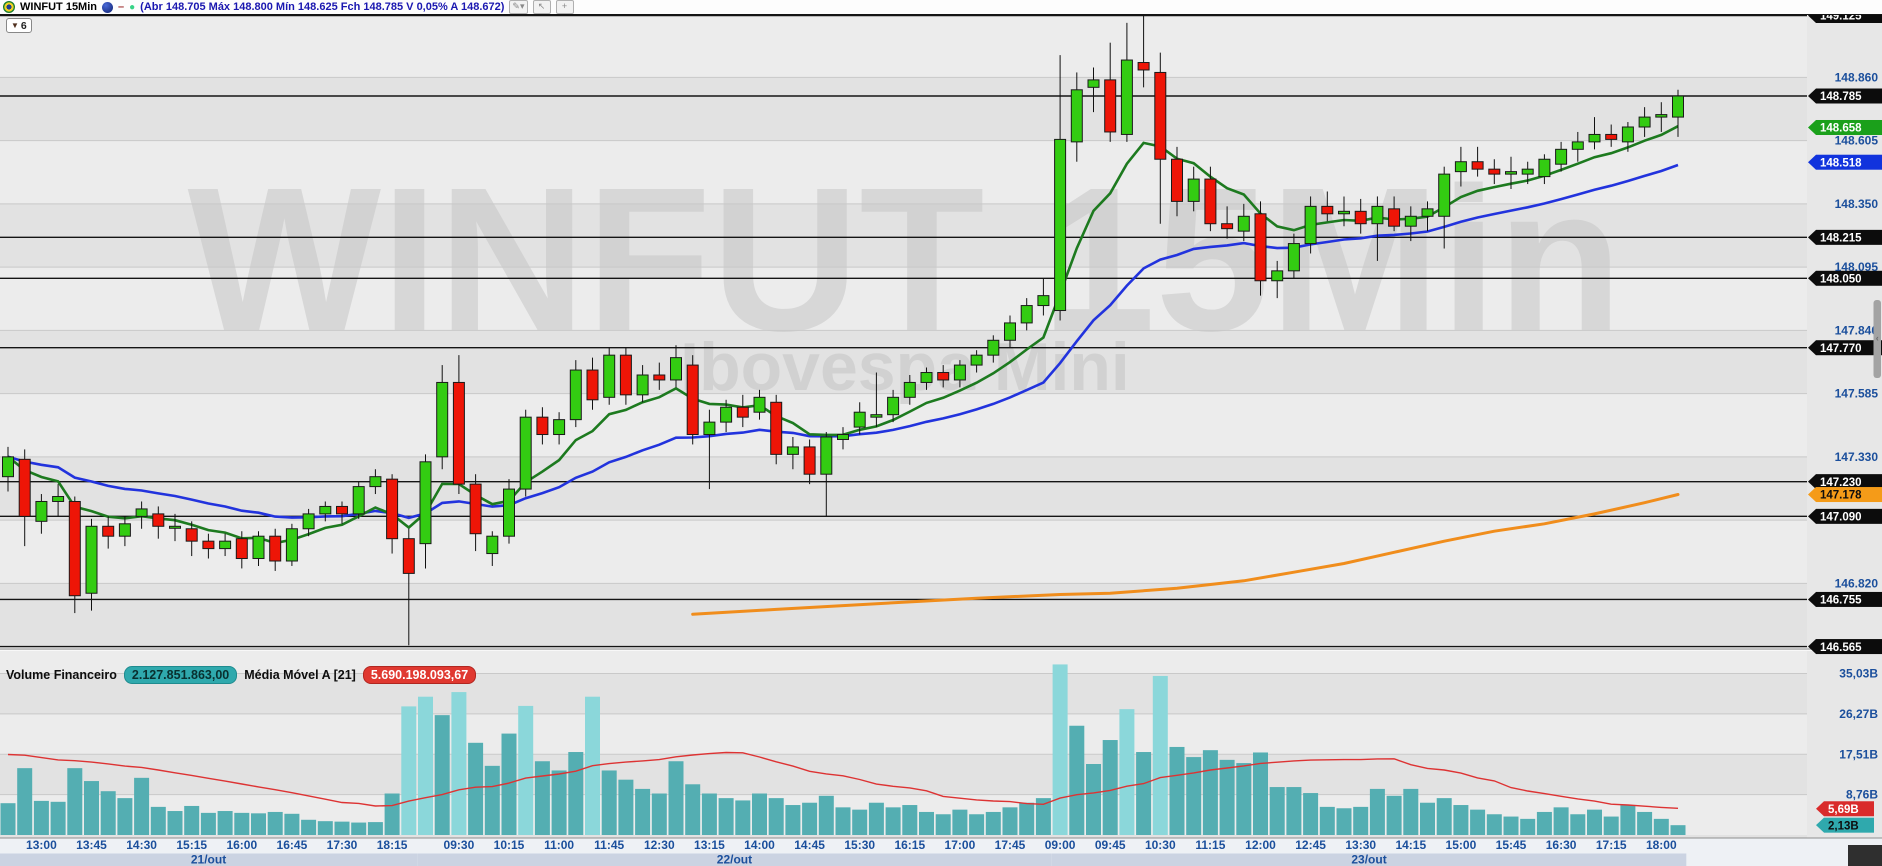 Image resolution: width=1882 pixels, height=866 pixels. Describe the element at coordinates (1865, 855) in the screenshot. I see `corner-box` at that location.